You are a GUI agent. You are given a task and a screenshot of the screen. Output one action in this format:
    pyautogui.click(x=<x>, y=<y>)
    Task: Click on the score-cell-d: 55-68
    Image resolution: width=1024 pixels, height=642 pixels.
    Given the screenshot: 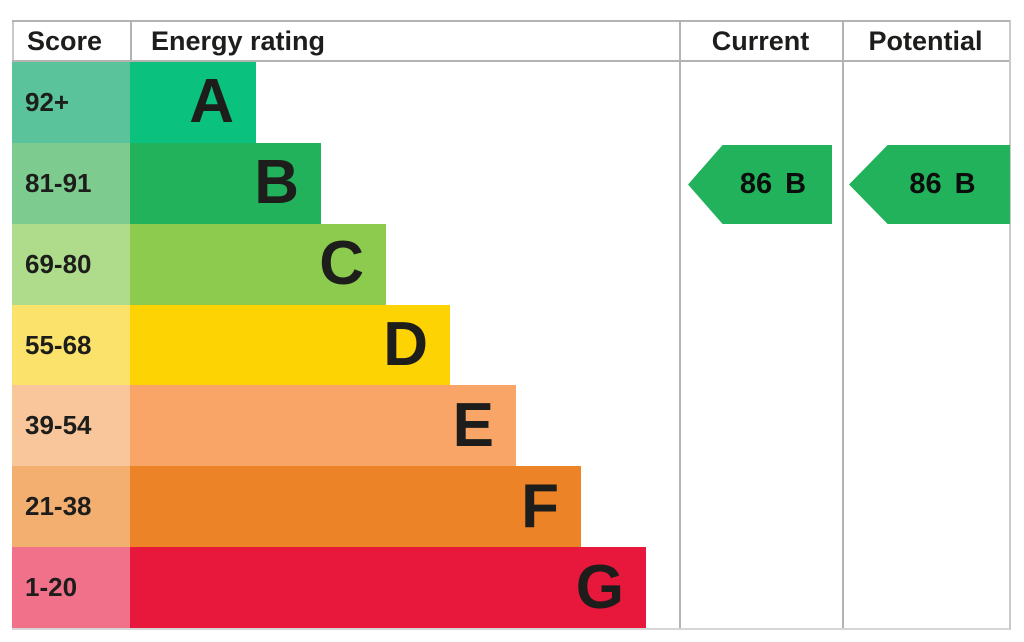 What is the action you would take?
    pyautogui.click(x=71, y=345)
    